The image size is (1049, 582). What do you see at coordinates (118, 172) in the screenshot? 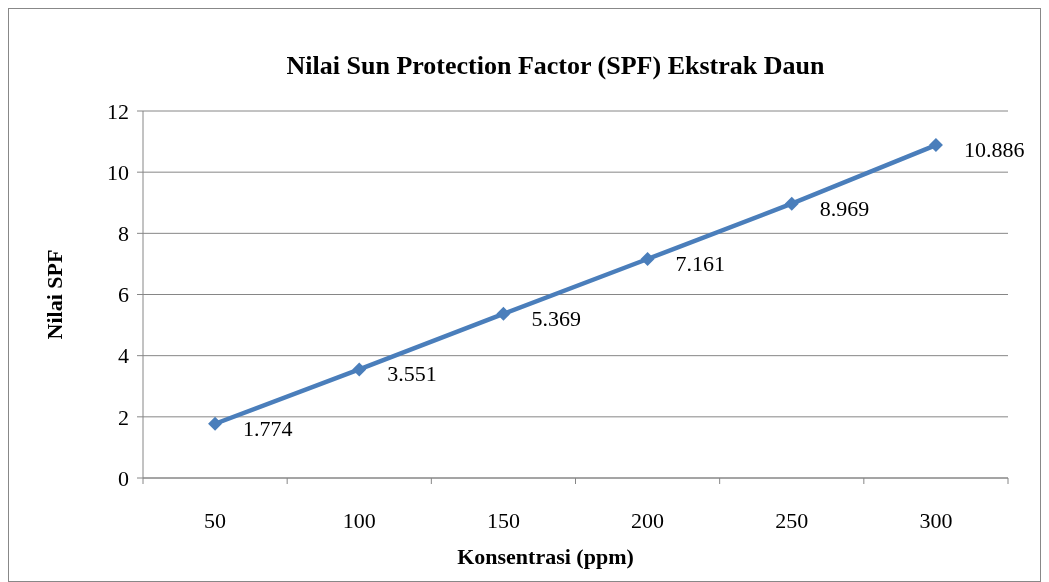
I see `y-tick-label: 10` at bounding box center [118, 172].